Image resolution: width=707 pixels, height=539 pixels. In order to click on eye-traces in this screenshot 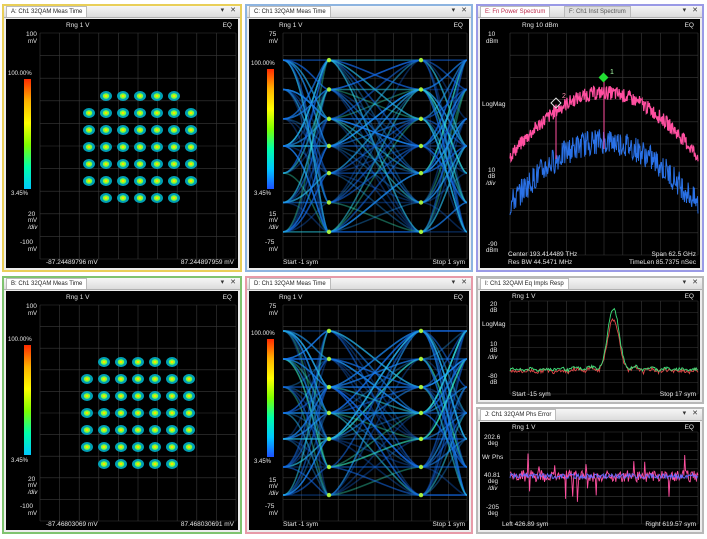, I will do `click(375, 413)`.